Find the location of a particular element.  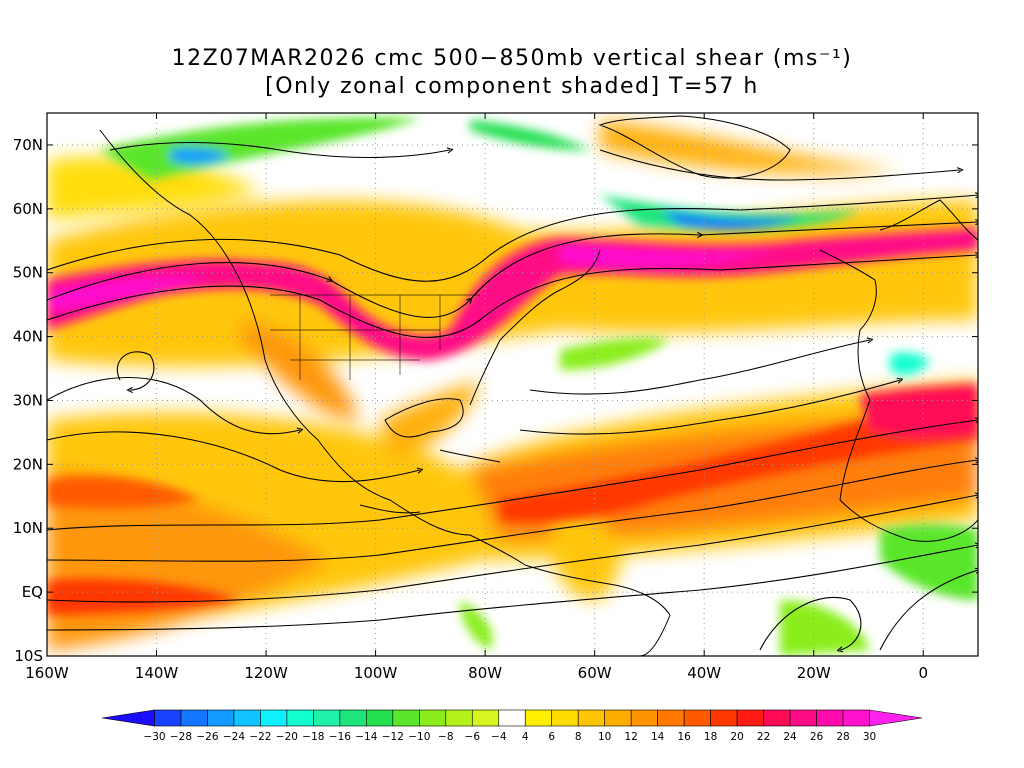

lat-tick-label: 60N is located at coordinates (28, 209).